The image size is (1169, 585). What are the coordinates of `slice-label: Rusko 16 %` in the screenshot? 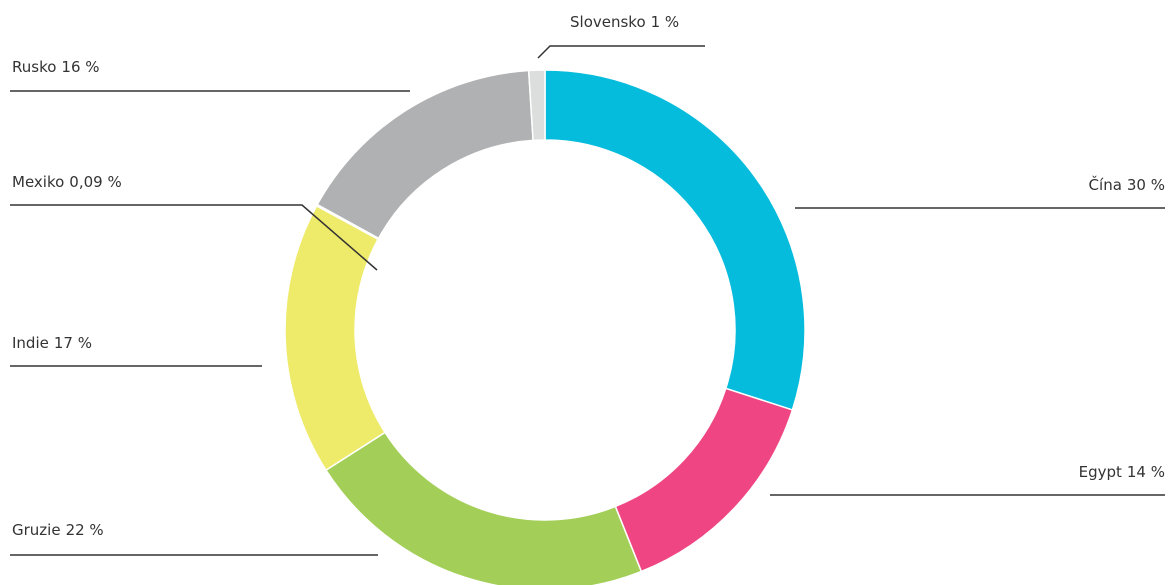 It's located at (56, 67).